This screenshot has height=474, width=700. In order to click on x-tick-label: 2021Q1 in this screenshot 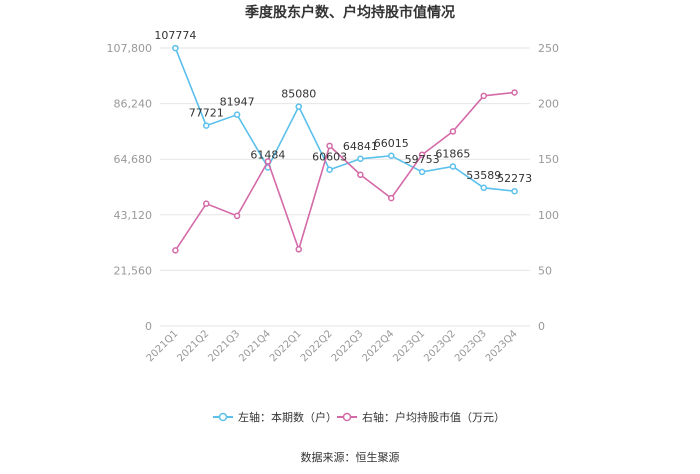, I will do `click(163, 346)`.